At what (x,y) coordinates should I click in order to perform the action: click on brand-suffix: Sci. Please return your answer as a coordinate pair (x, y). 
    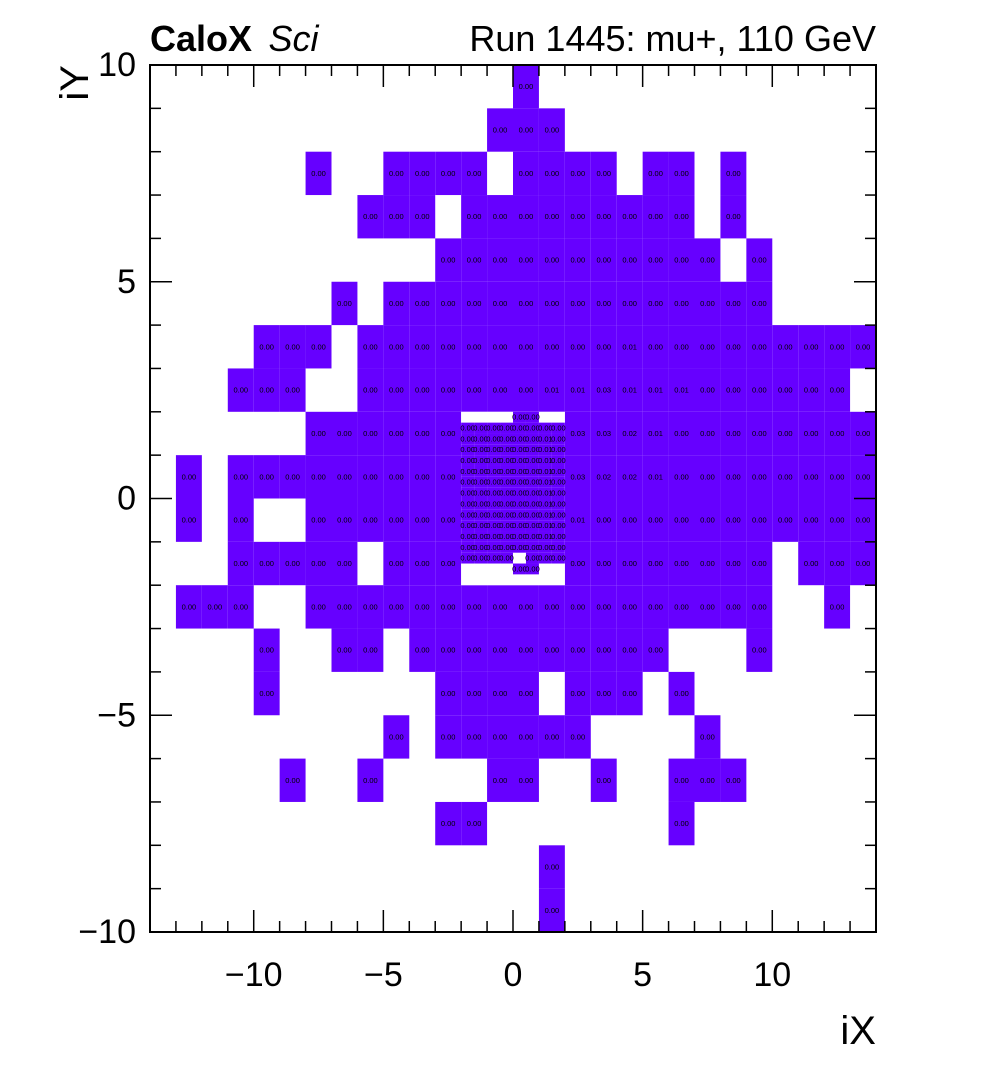
    Looking at the image, I should click on (293, 38).